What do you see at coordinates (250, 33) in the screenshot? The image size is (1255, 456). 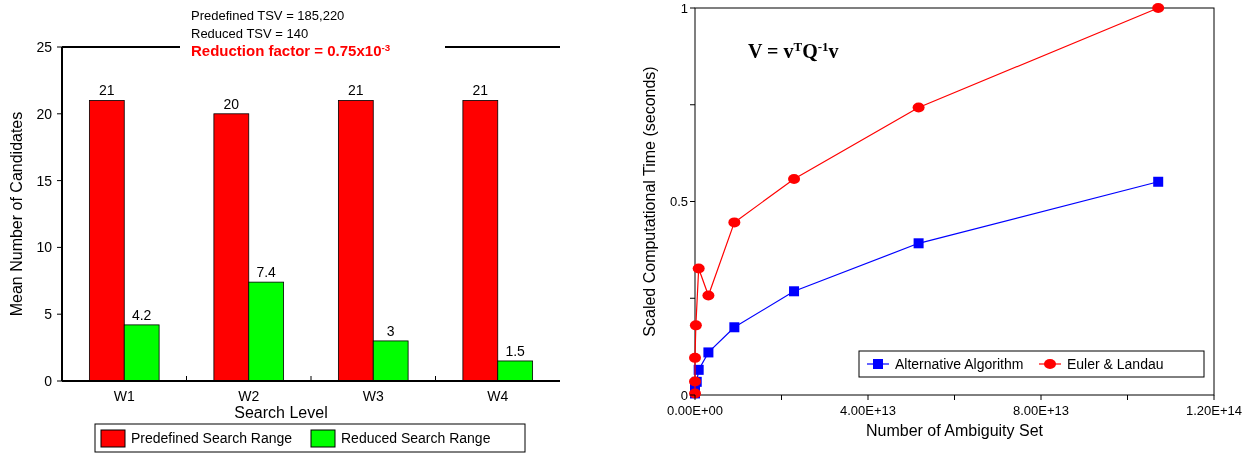 I see `text: Reduced TSV = 140` at bounding box center [250, 33].